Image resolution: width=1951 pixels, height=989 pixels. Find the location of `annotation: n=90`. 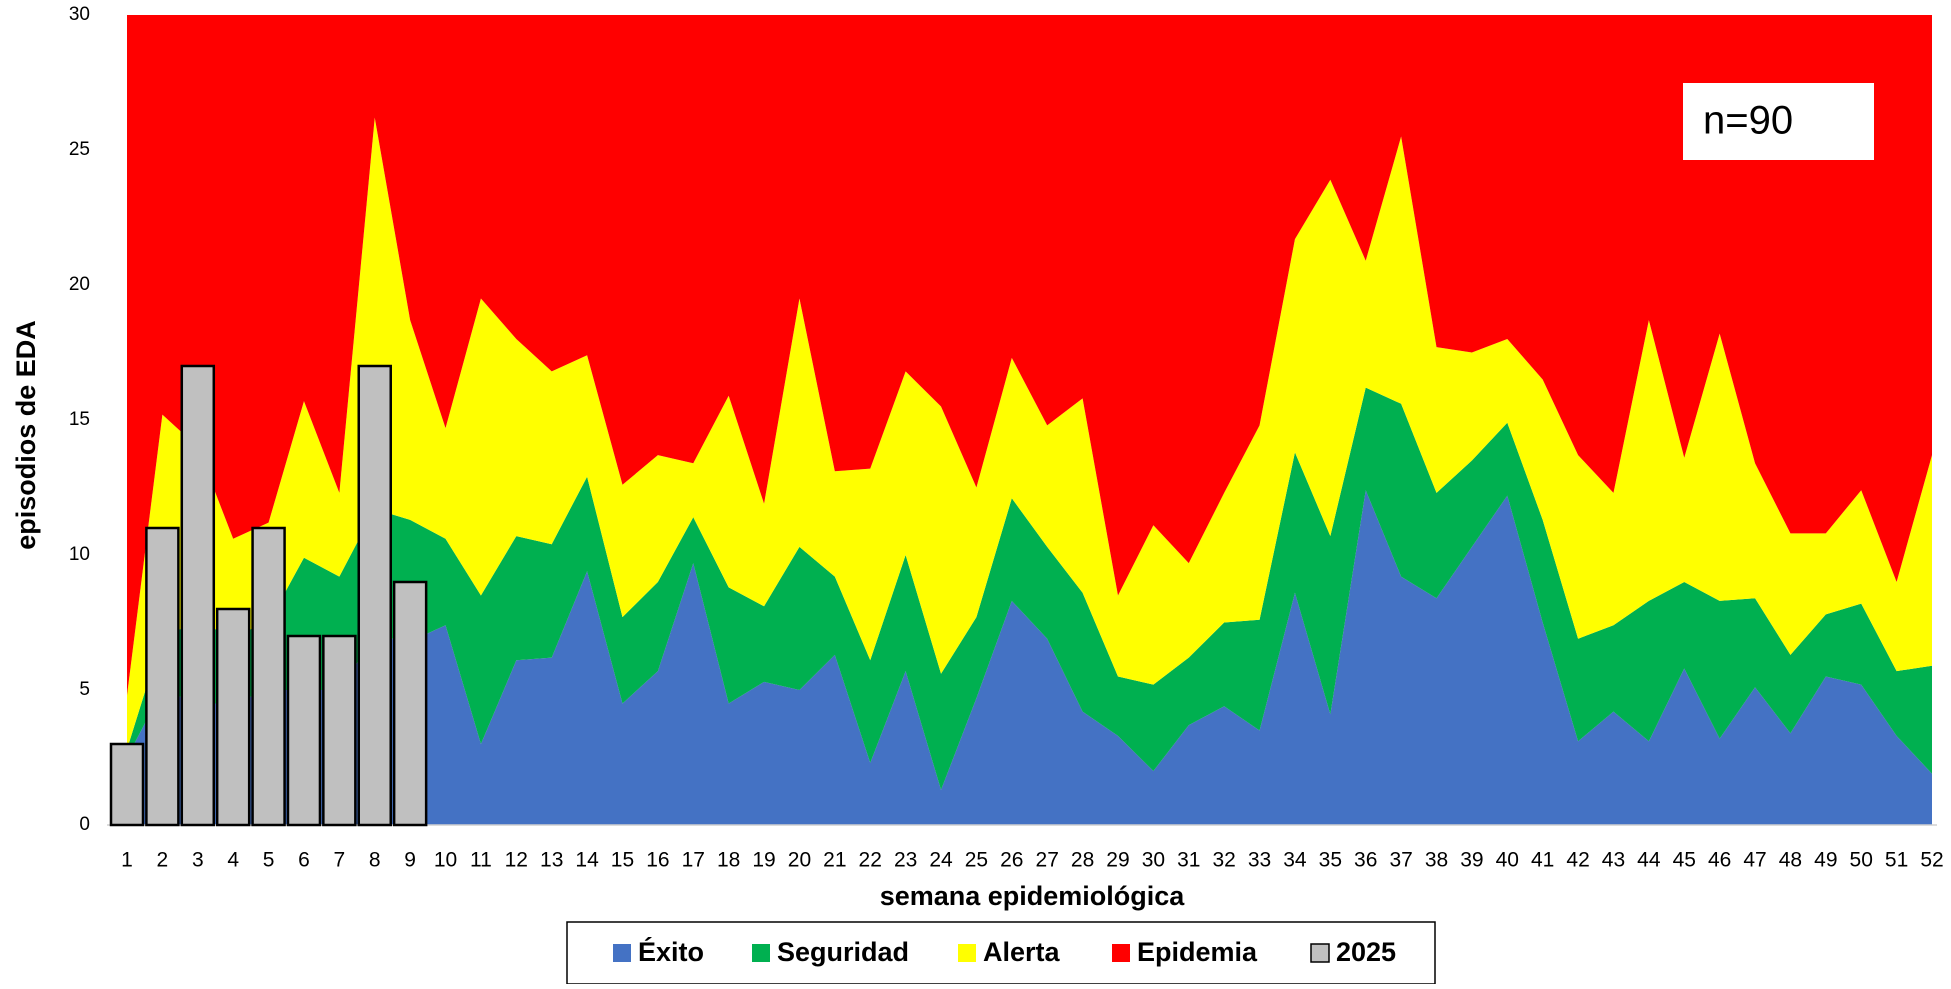

annotation: n=90 is located at coordinates (1748, 121).